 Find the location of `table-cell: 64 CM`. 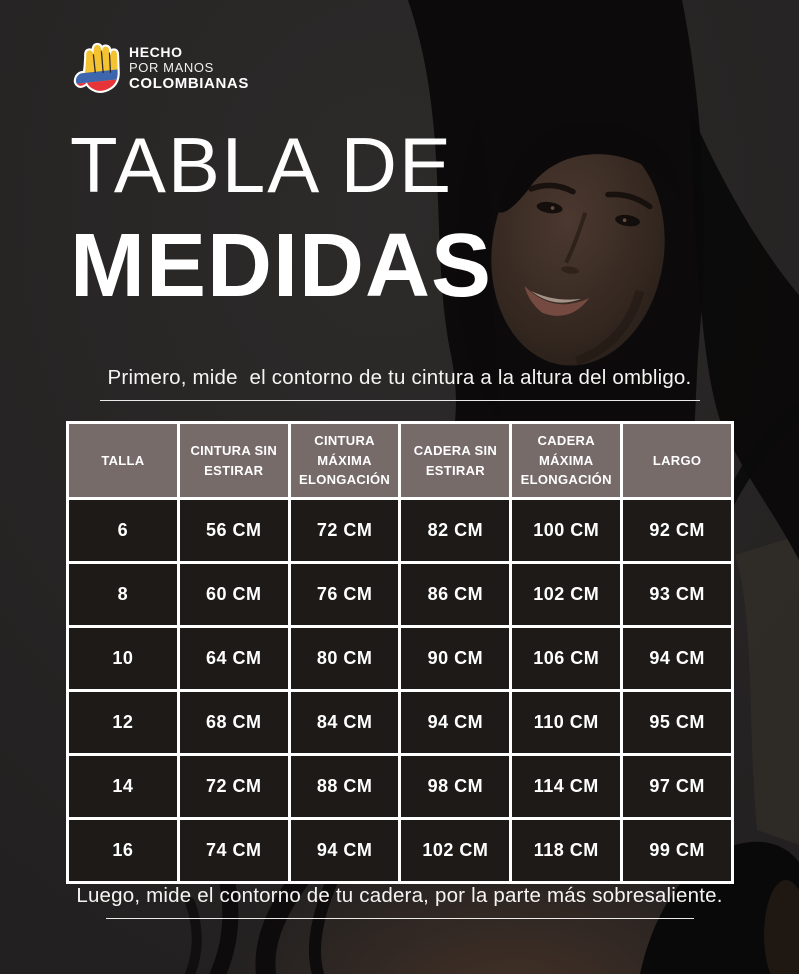

table-cell: 64 CM is located at coordinates (233, 658).